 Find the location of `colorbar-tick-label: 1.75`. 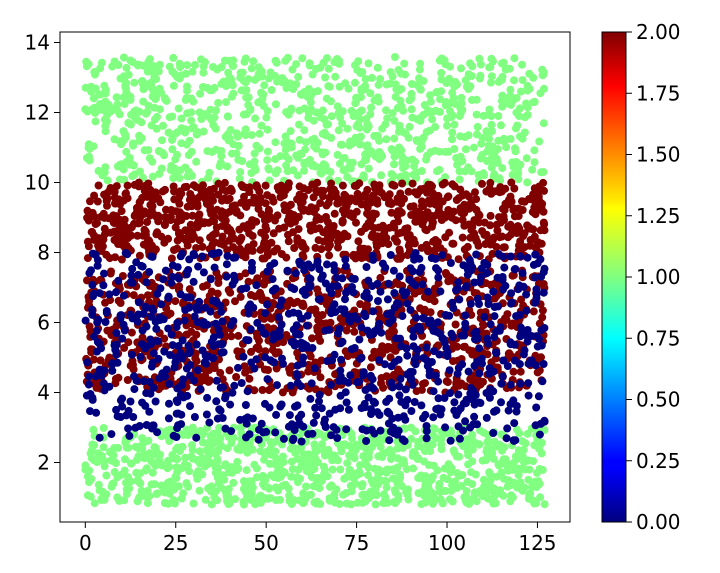

colorbar-tick-label: 1.75 is located at coordinates (658, 93).